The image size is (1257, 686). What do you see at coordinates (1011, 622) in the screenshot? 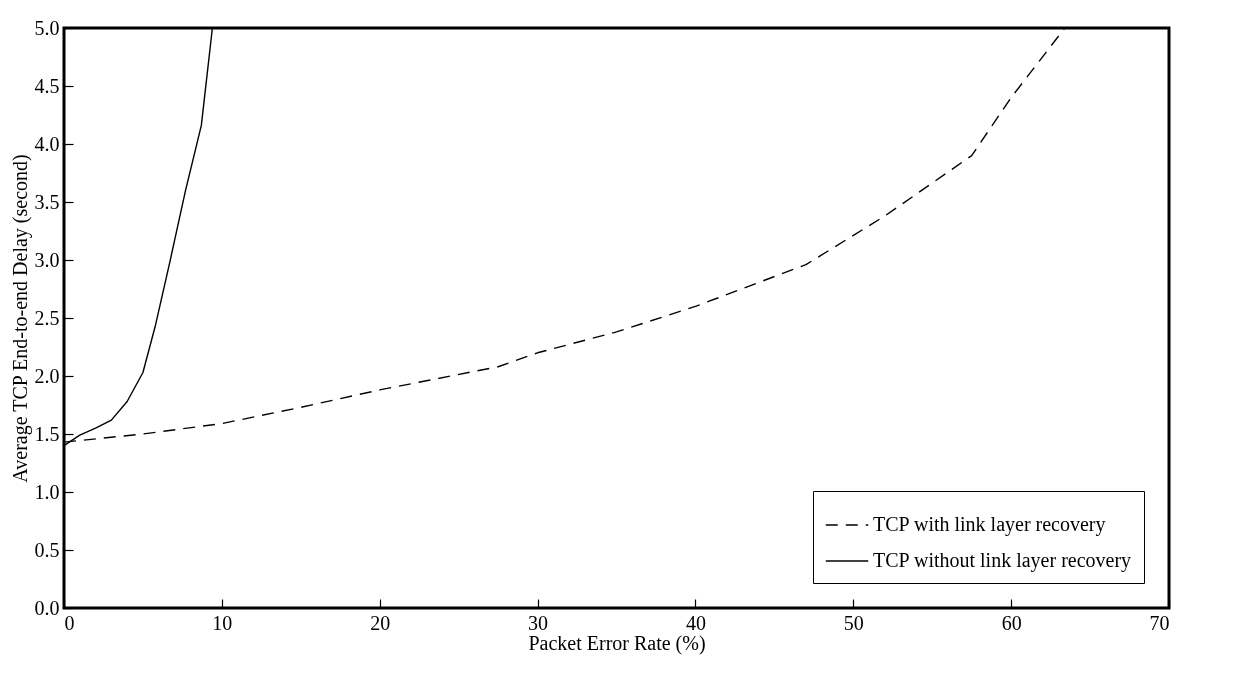
I see `x-tick-label: 60` at bounding box center [1011, 622].